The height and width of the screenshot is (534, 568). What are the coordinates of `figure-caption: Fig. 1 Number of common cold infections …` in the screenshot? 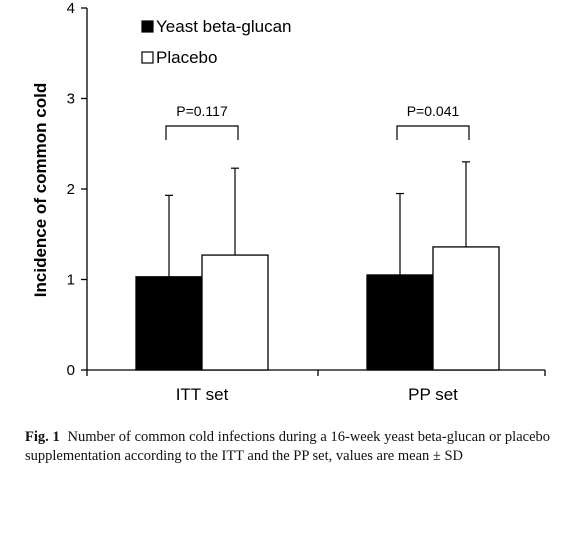 It's located at (287, 447).